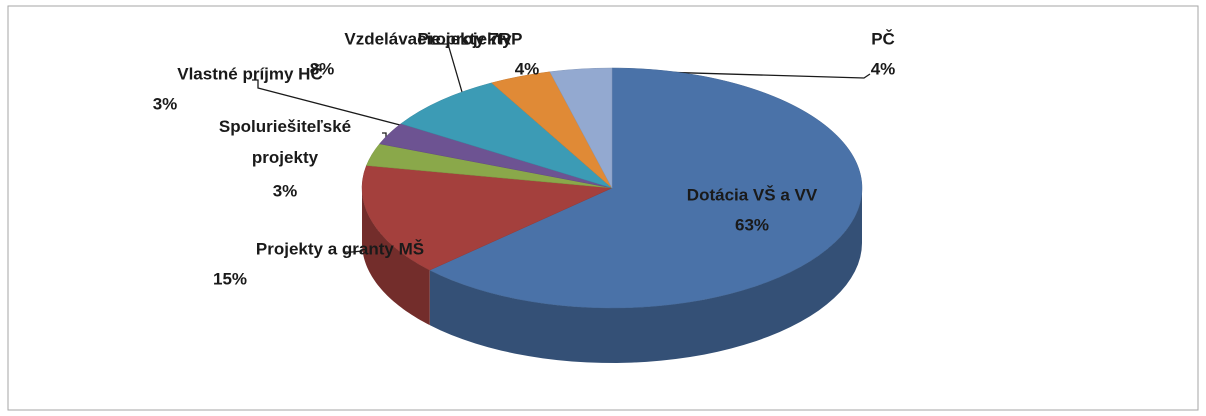 The height and width of the screenshot is (416, 1206). Describe the element at coordinates (470, 38) in the screenshot. I see `category-label: Projekty 7RP` at that location.